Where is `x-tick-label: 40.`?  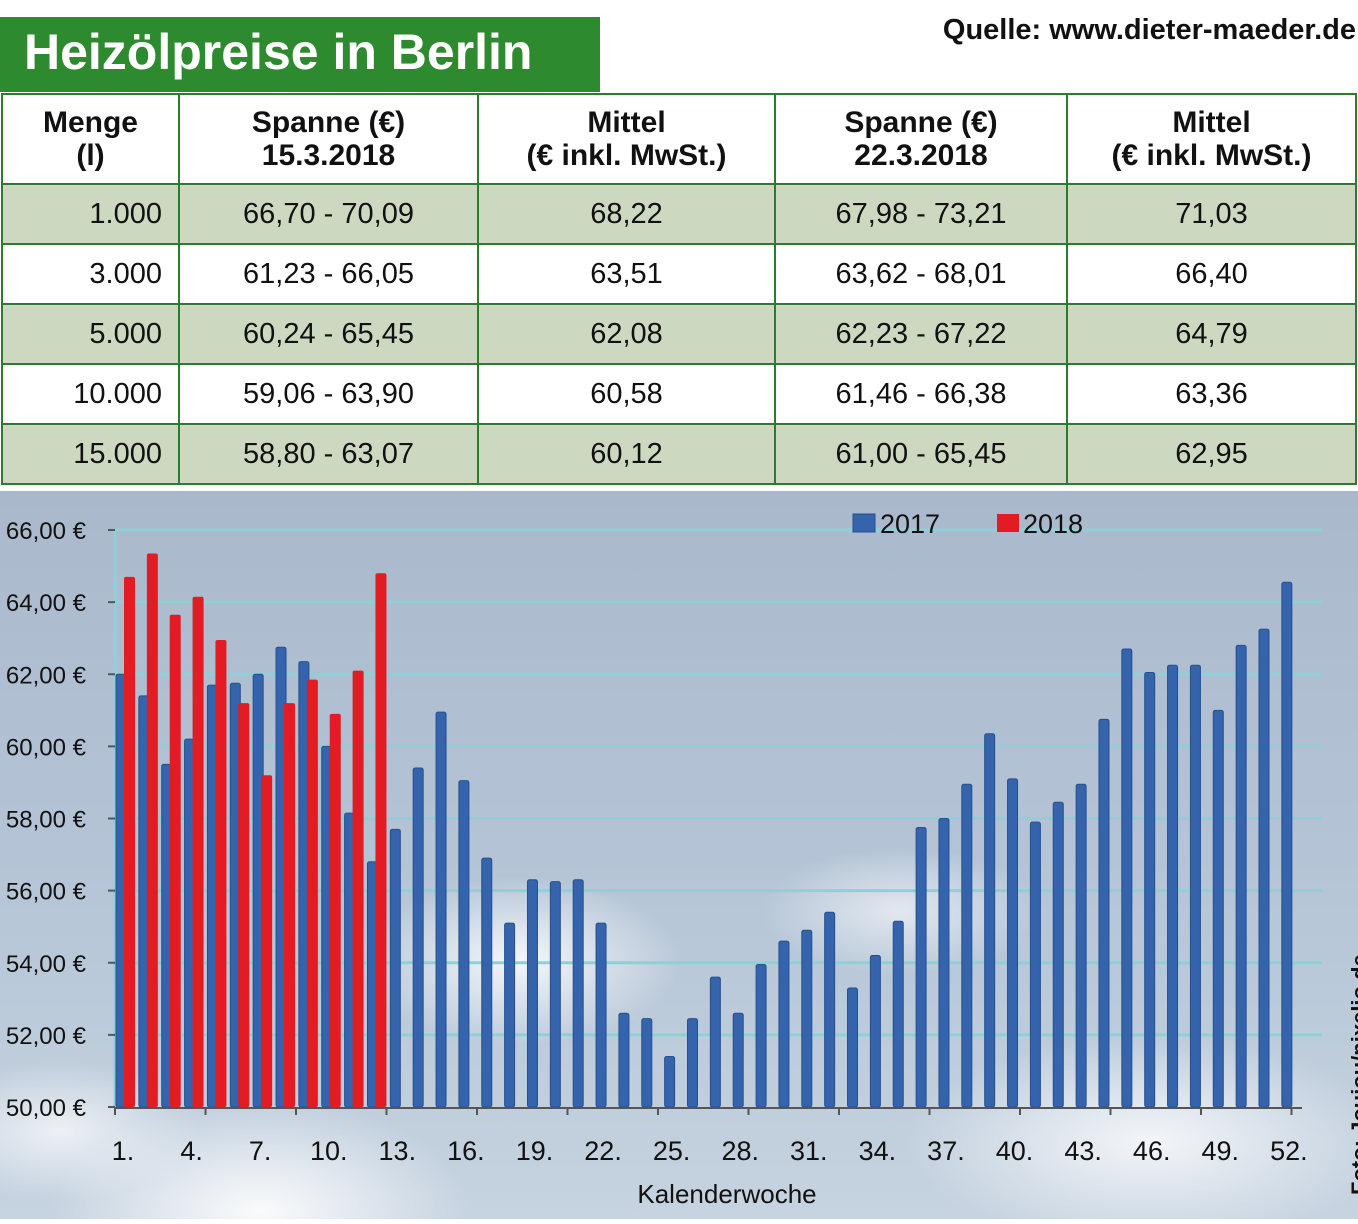 x-tick-label: 40. is located at coordinates (1015, 1151).